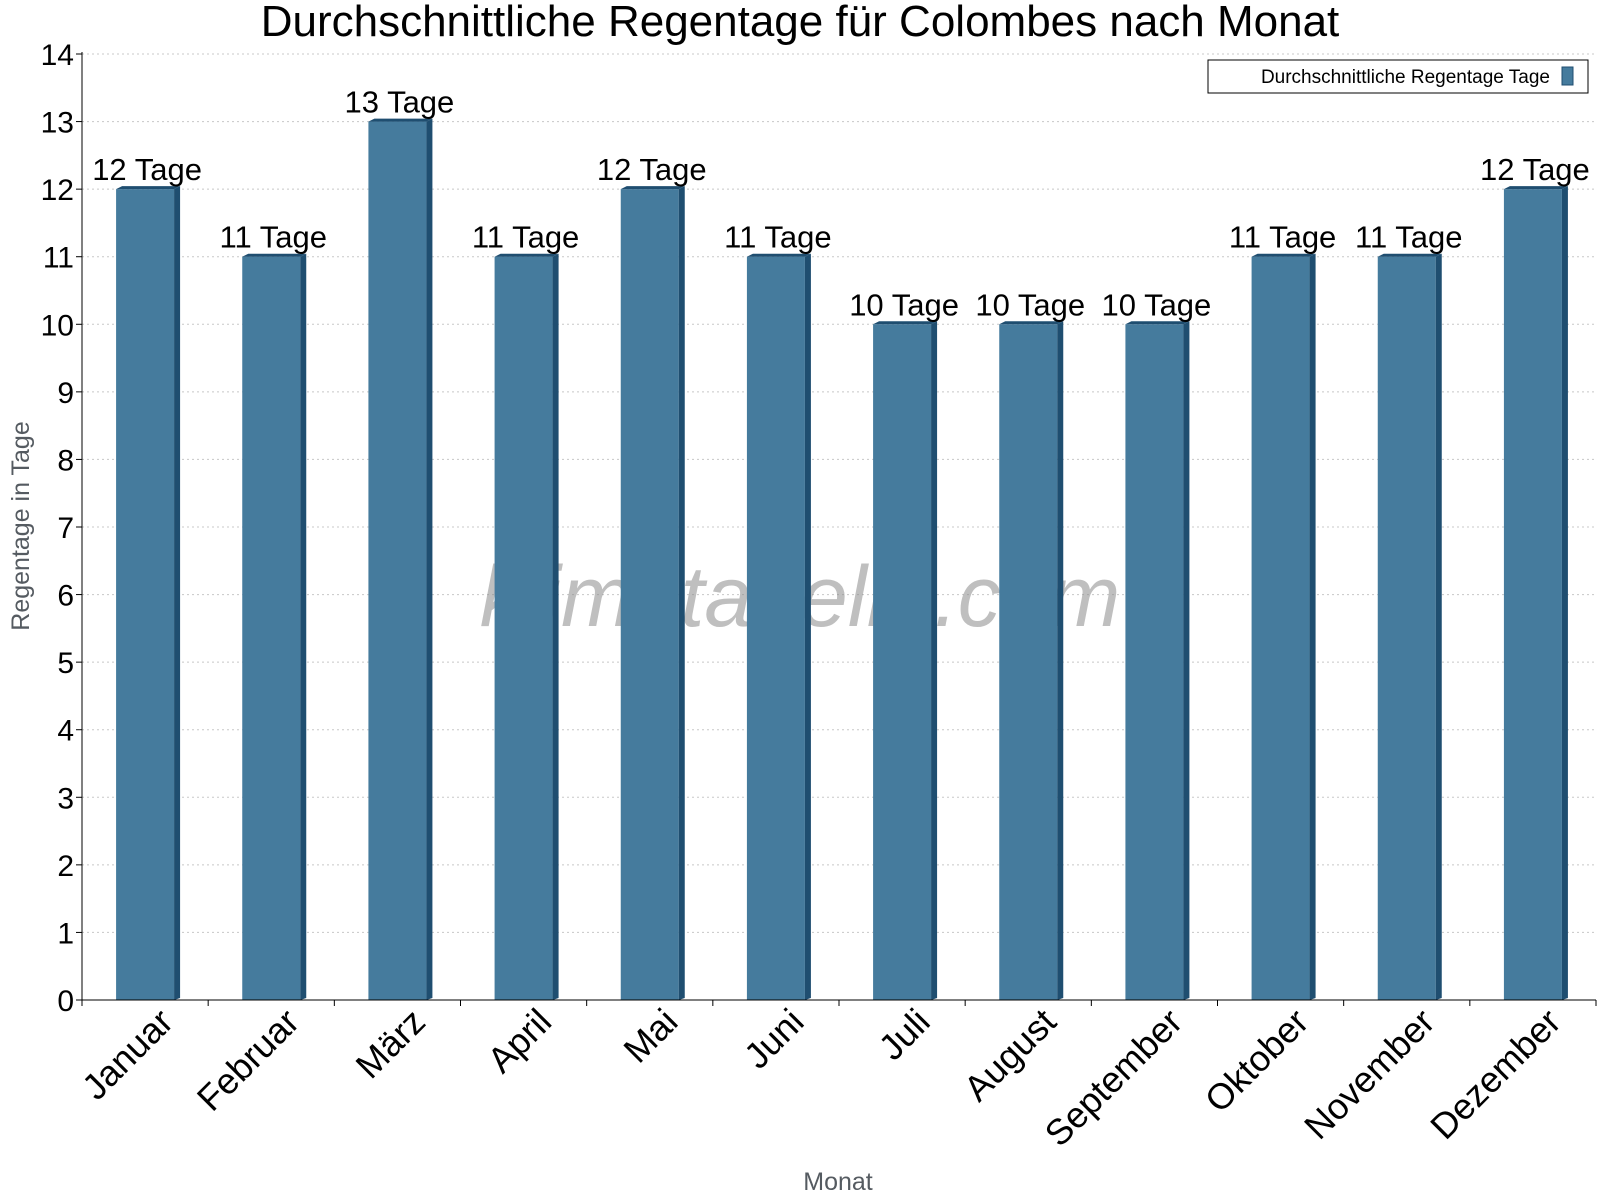 The height and width of the screenshot is (1200, 1600). Describe the element at coordinates (1405, 77) in the screenshot. I see `legend-entry-label: Durchschnittliche Regentage Tage` at that location.